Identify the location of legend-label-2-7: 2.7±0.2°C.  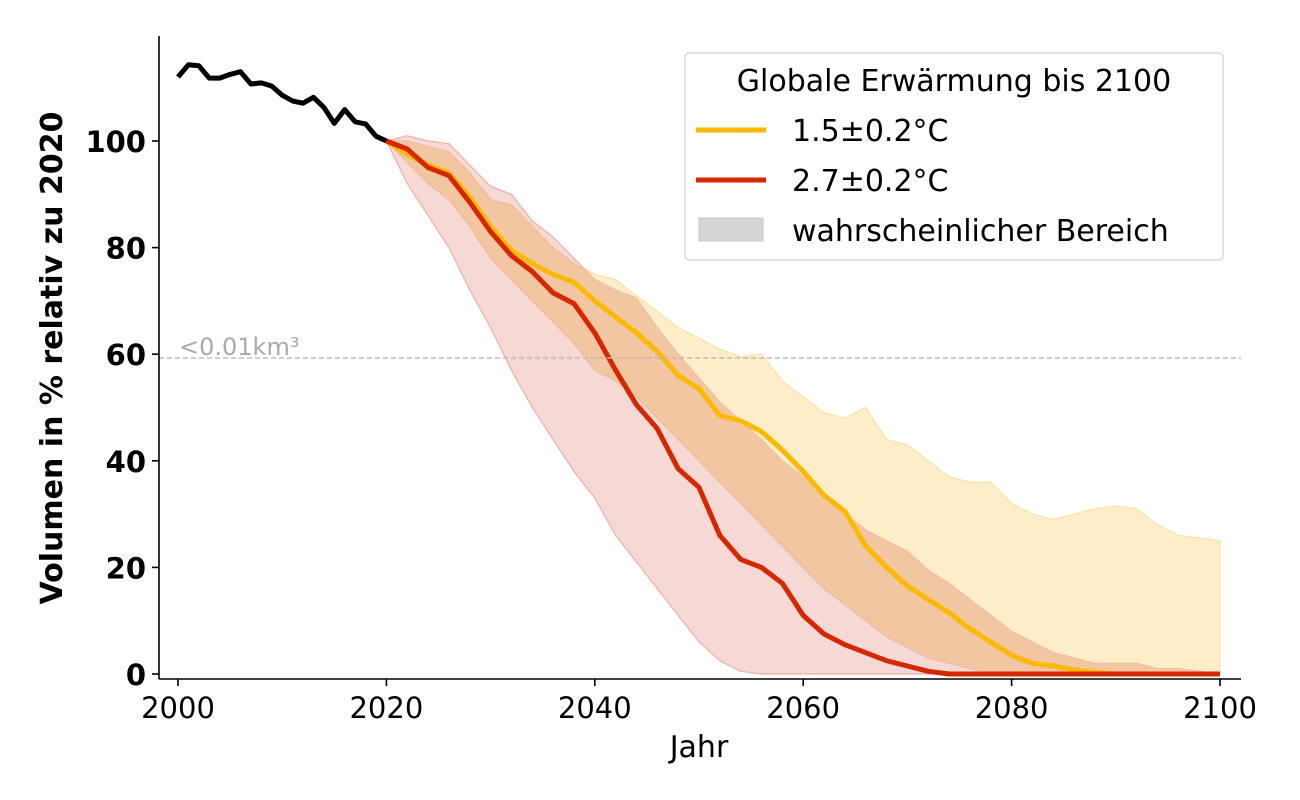
(870, 181).